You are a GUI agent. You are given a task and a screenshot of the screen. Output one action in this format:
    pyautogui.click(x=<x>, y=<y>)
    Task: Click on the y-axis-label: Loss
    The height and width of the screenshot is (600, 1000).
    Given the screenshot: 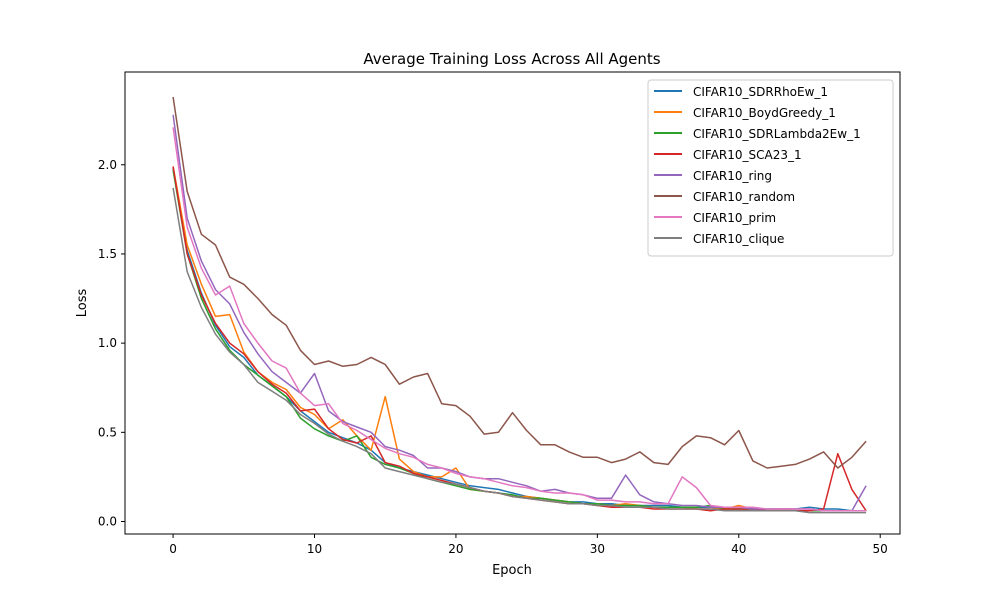 What is the action you would take?
    pyautogui.click(x=82, y=303)
    